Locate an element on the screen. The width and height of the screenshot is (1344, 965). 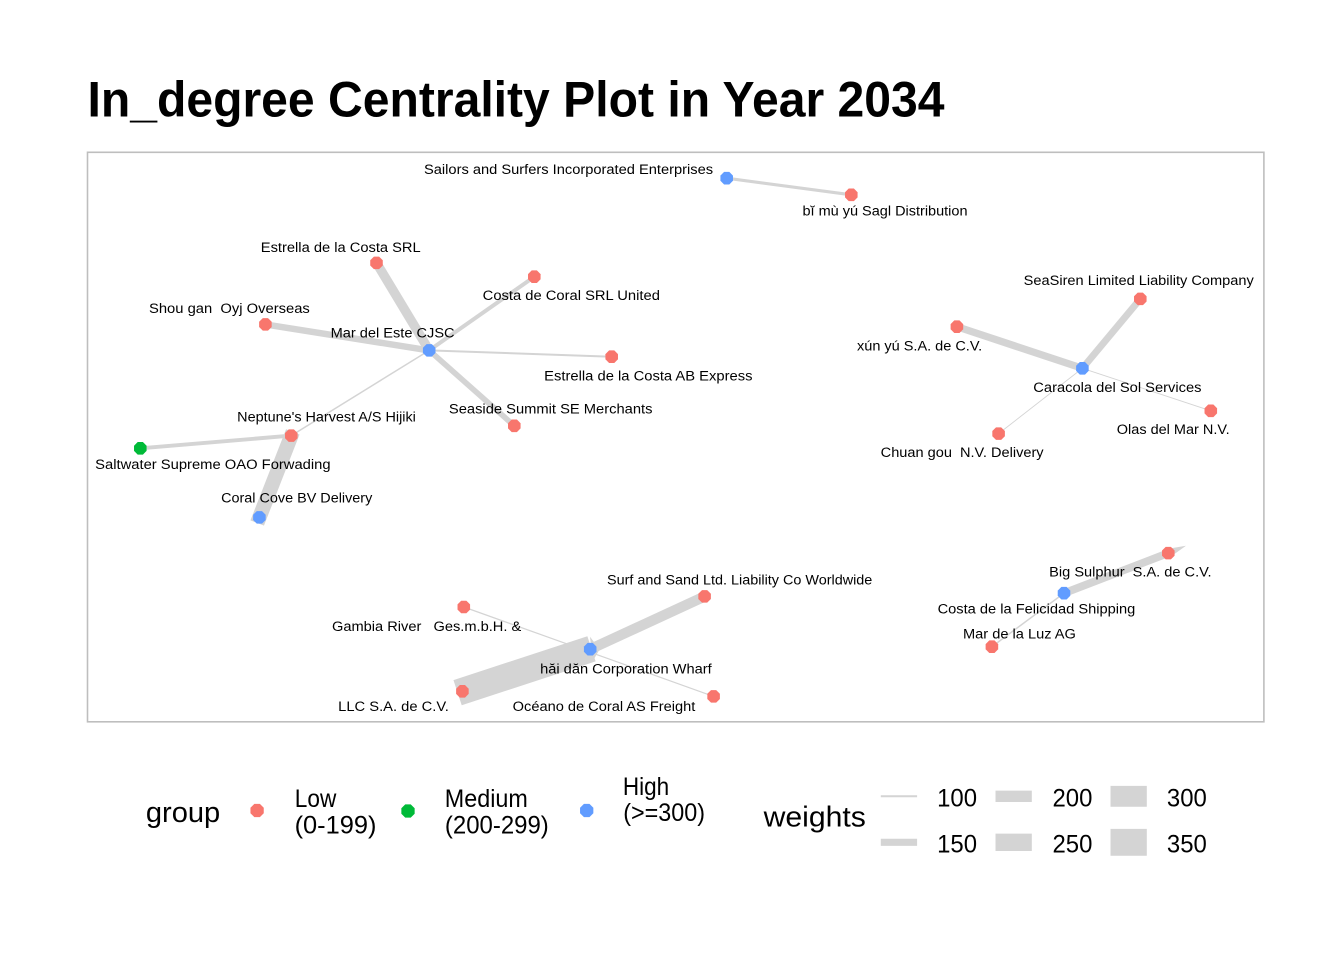
svg-text: Shou gan Oyj Overseas is located at coordinates (229, 308).